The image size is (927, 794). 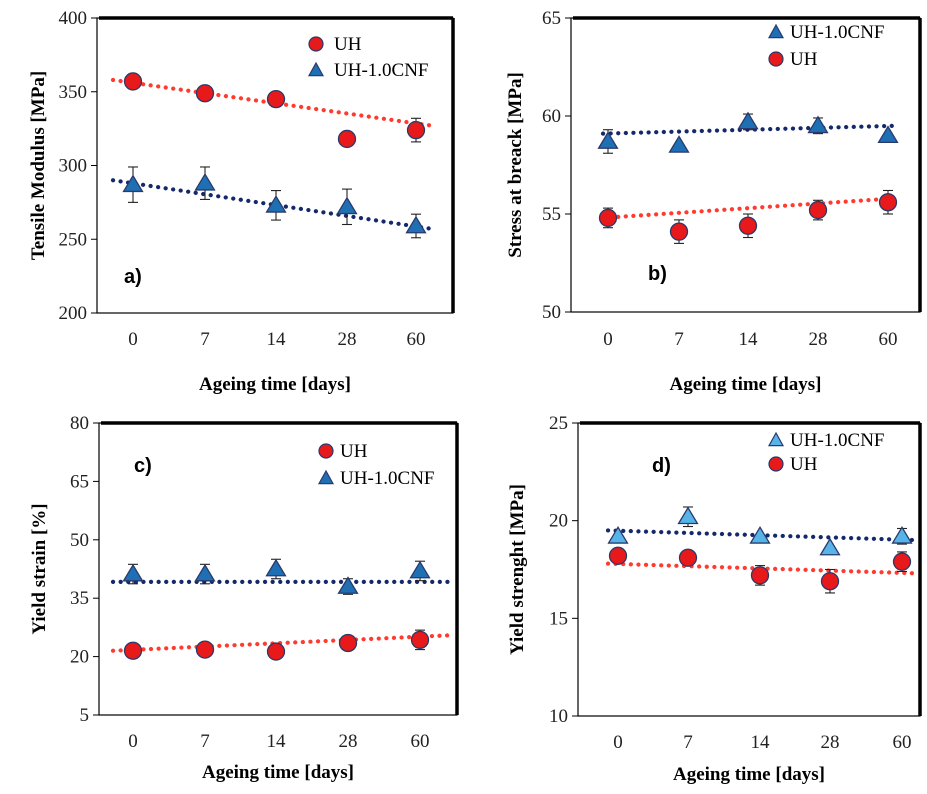 I want to click on y-tick-label: 80, so click(x=79, y=423).